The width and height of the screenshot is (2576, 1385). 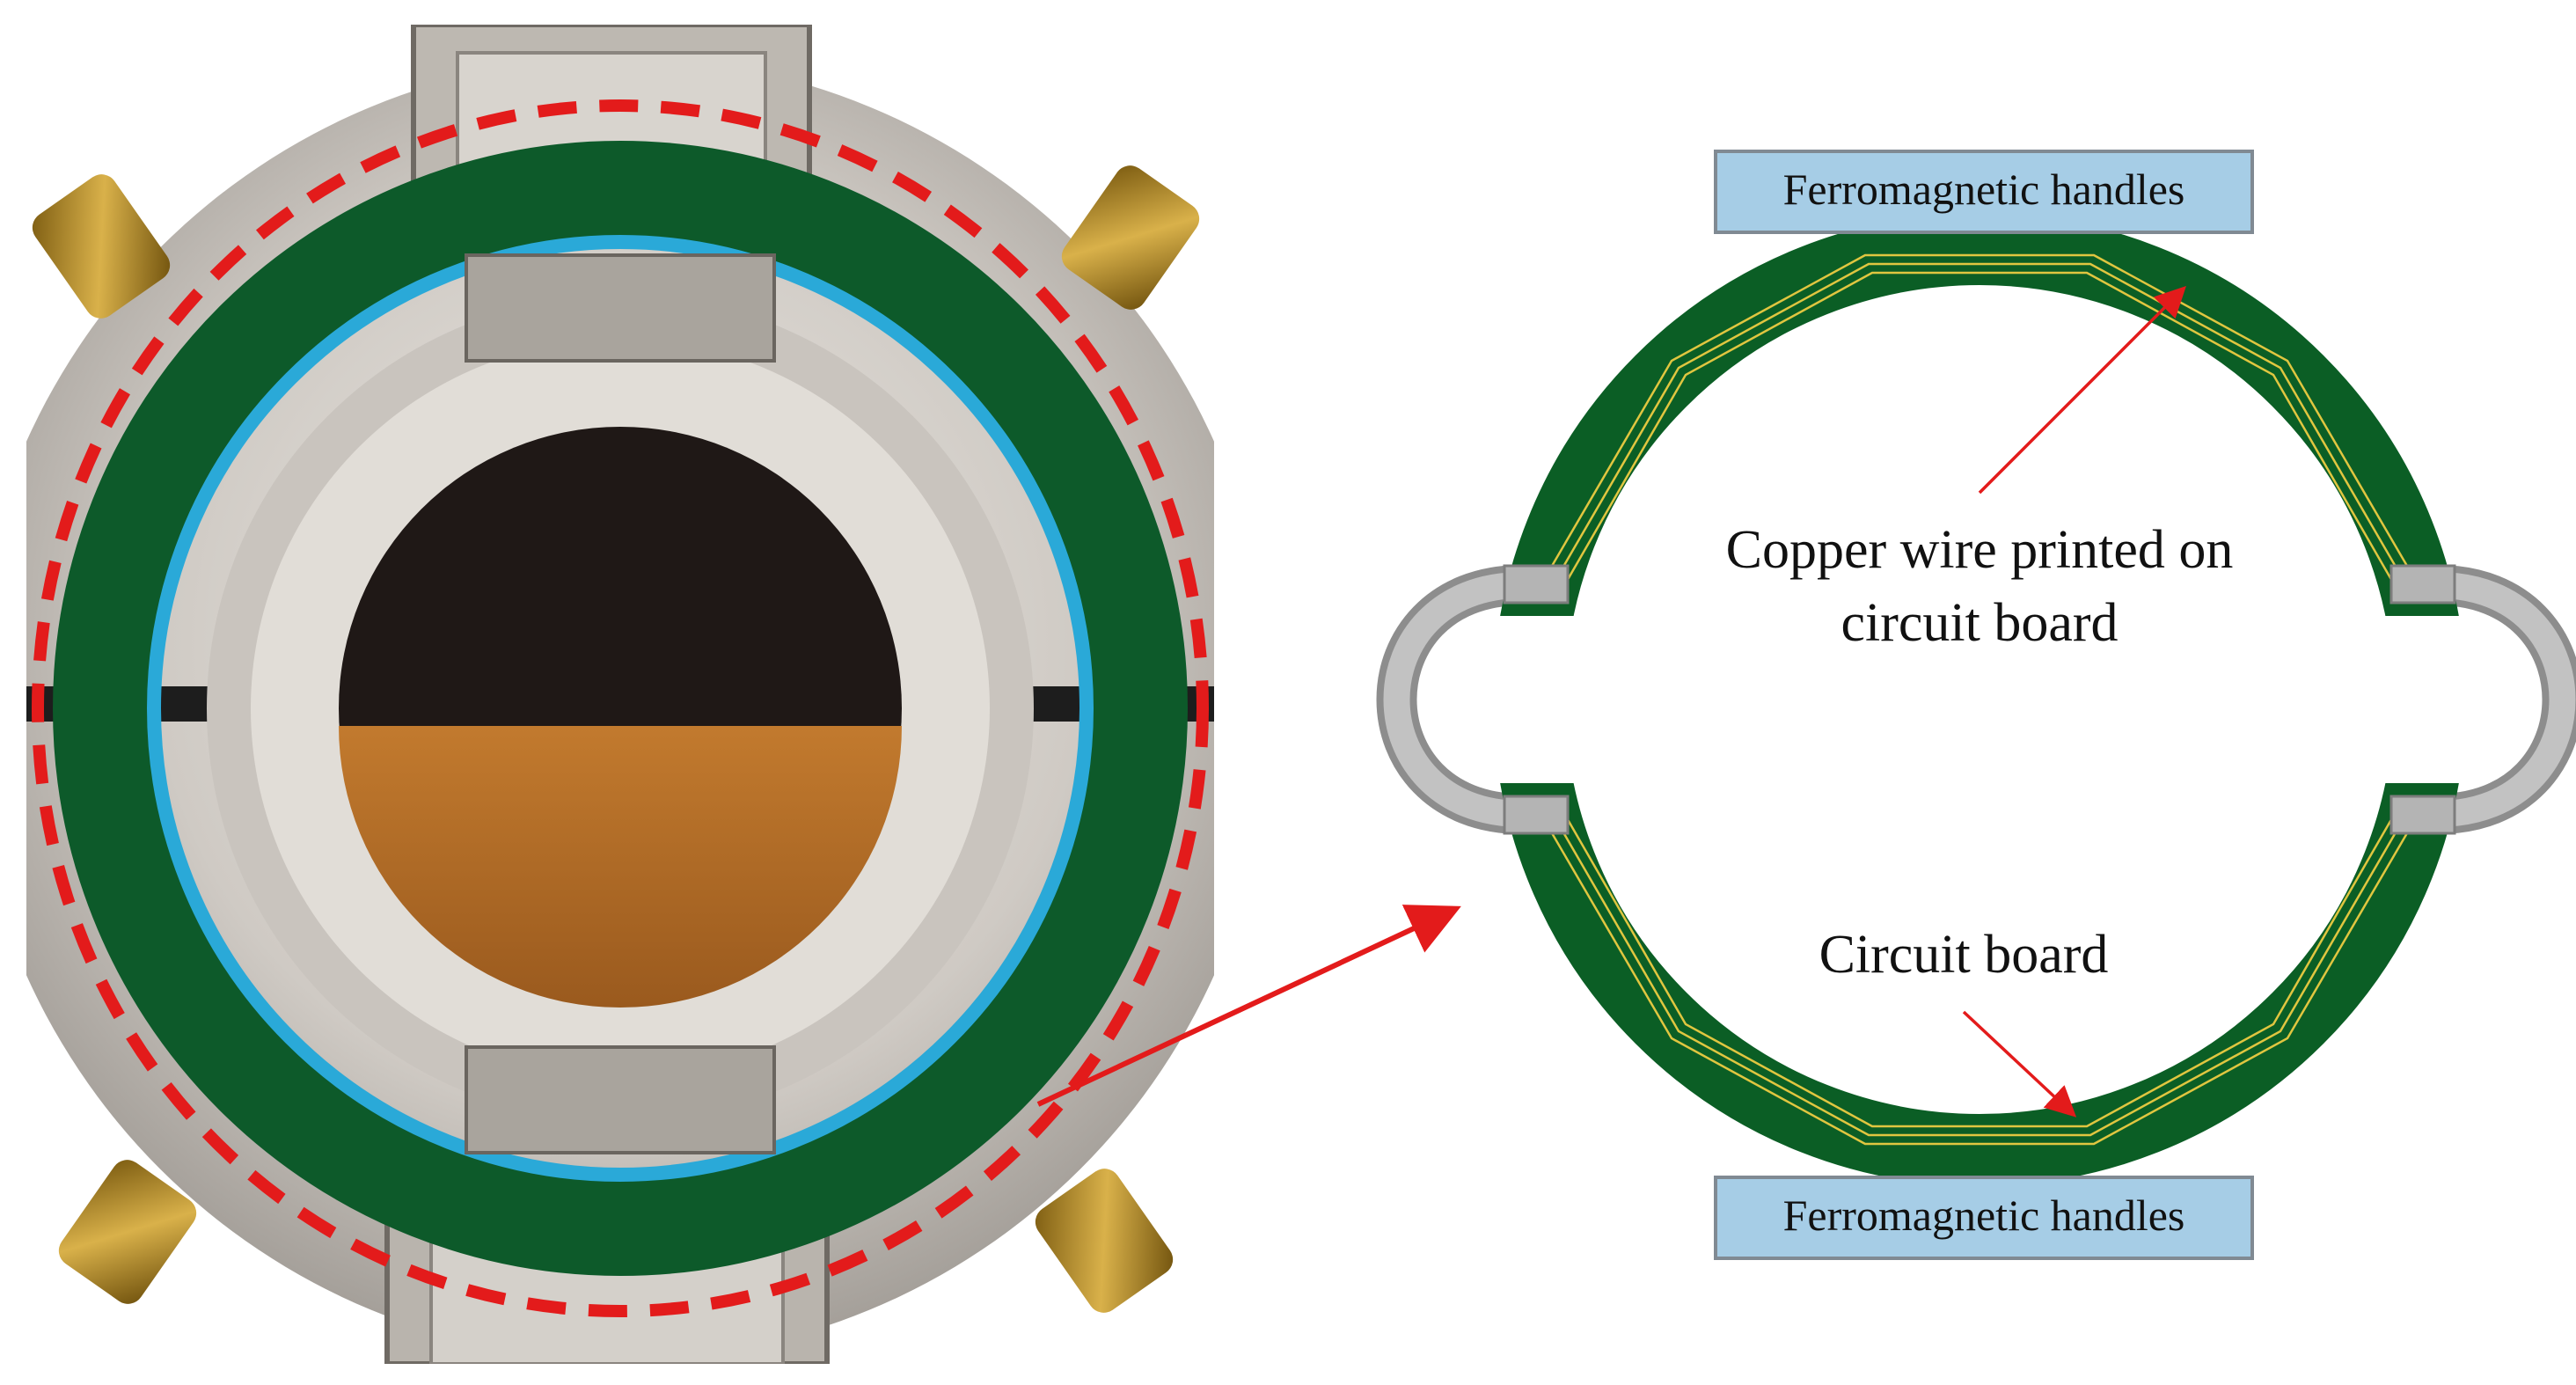 What do you see at coordinates (1536, 815) in the screenshot?
I see `connector-pad-bottom-left` at bounding box center [1536, 815].